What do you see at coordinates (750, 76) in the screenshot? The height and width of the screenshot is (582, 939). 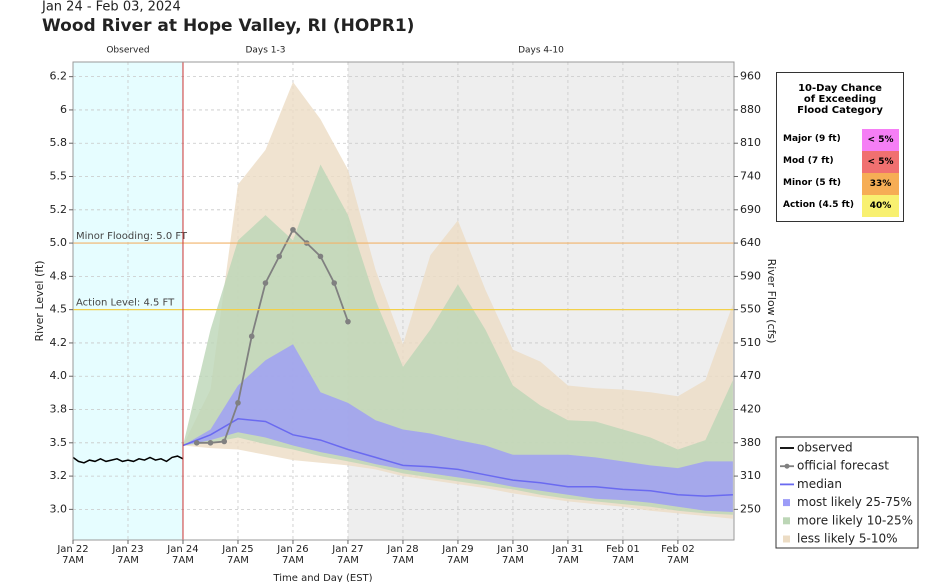 I see `y2-tick-label: 960` at bounding box center [750, 76].